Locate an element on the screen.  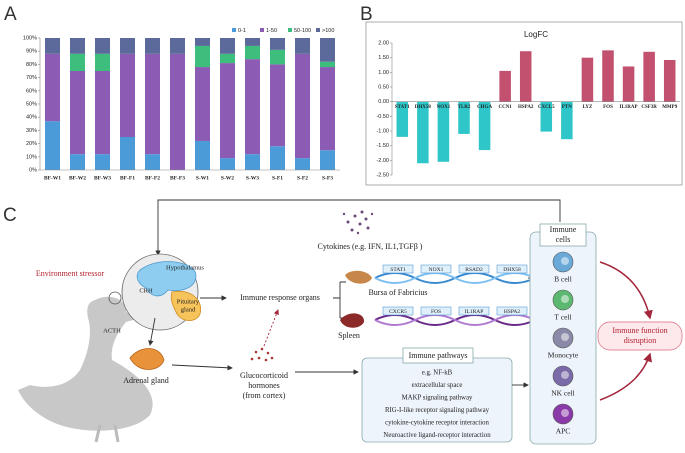
bursa-label: Bursa of Fabricius is located at coordinates (397, 292).